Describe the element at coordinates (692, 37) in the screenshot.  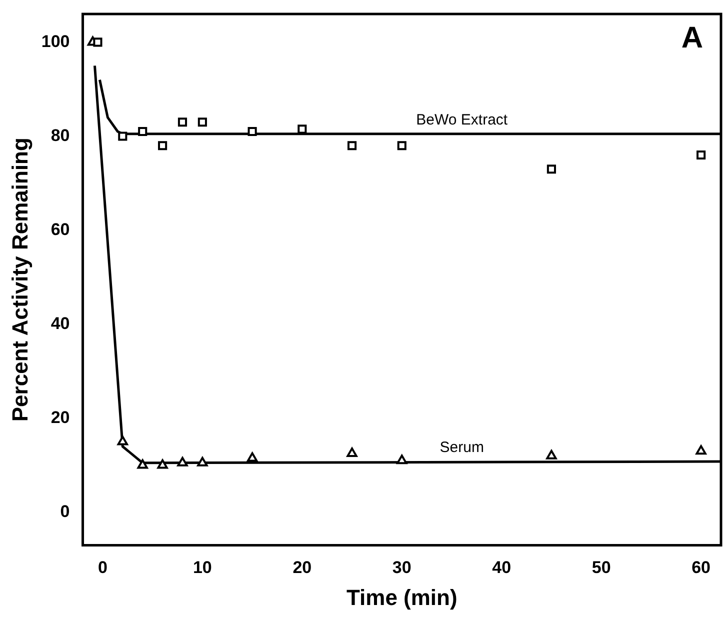
I see `annotation: A` at that location.